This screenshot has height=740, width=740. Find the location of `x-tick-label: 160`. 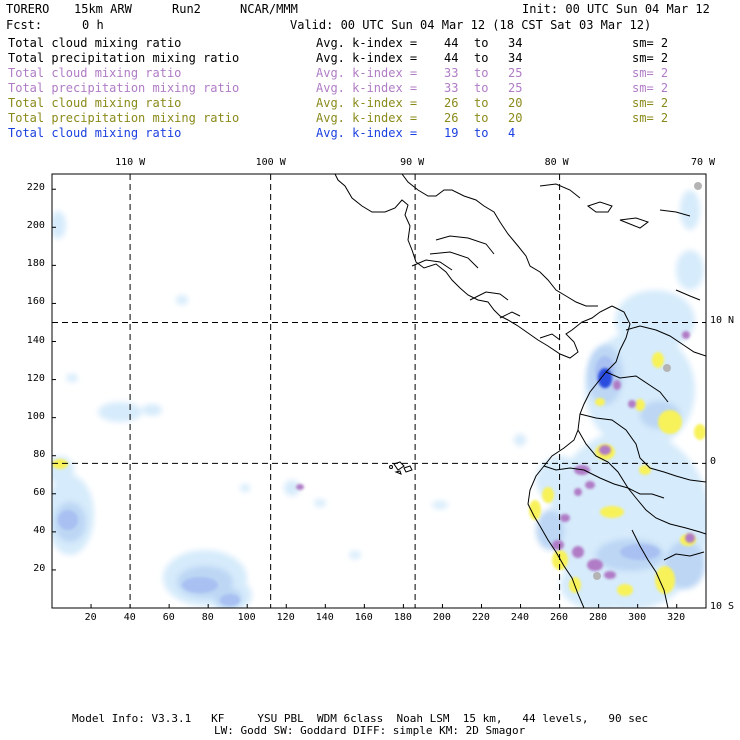

x-tick-label: 160 is located at coordinates (363, 617).